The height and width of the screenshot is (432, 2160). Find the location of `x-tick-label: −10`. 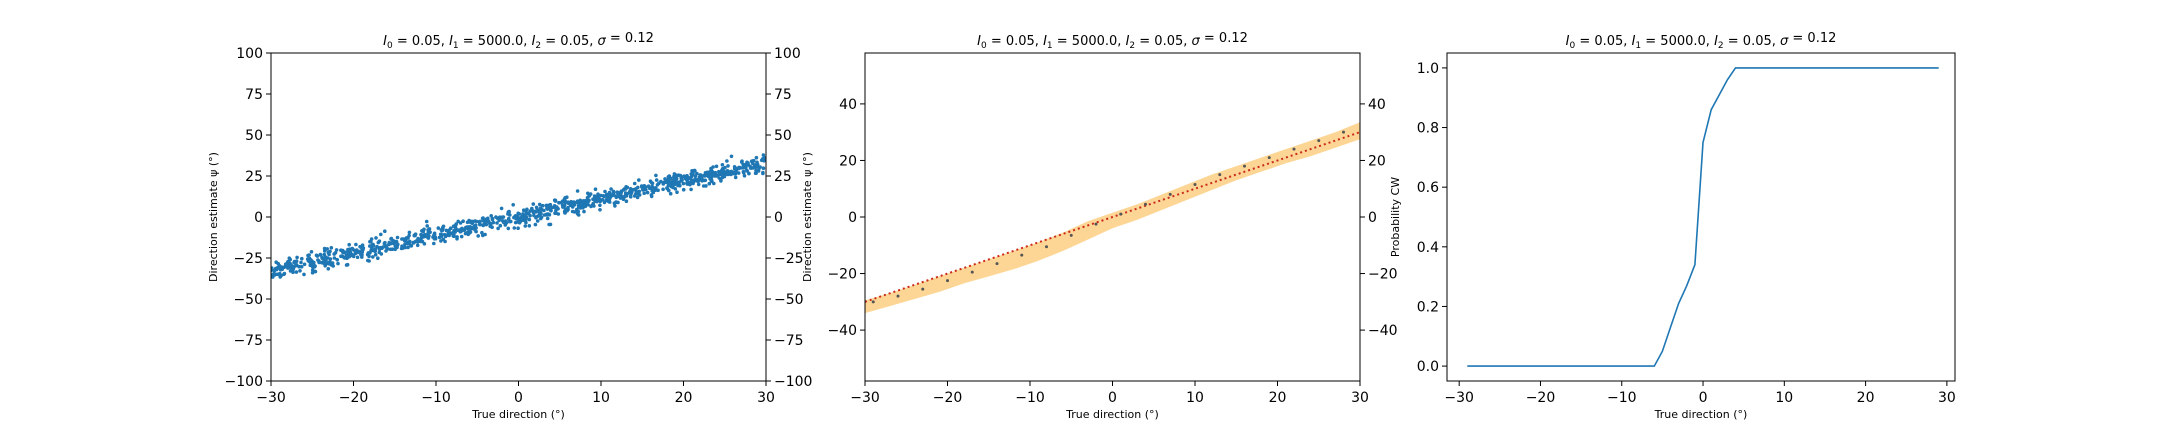

x-tick-label: −10 is located at coordinates (1030, 398).